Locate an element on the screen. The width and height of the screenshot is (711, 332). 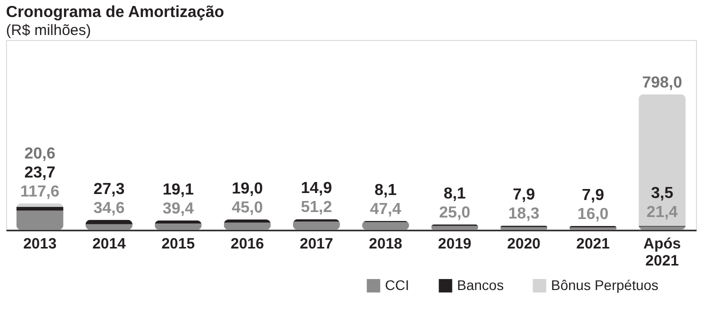
x-tick-label: Após 2021 is located at coordinates (662, 253).